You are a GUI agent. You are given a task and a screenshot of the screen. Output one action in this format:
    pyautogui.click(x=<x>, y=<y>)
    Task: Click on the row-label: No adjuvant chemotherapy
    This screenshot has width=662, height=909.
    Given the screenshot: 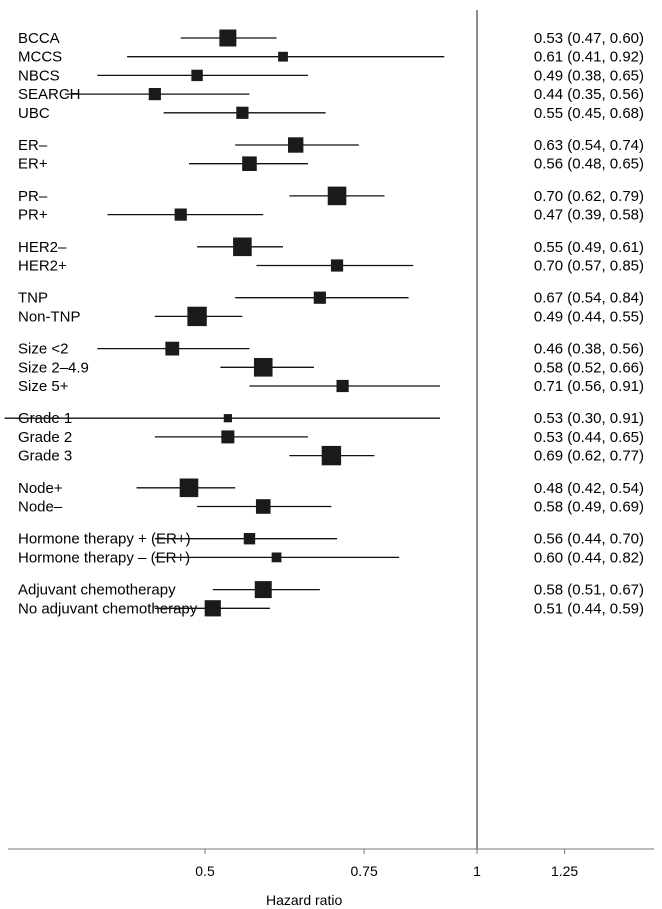 What is the action you would take?
    pyautogui.click(x=108, y=608)
    